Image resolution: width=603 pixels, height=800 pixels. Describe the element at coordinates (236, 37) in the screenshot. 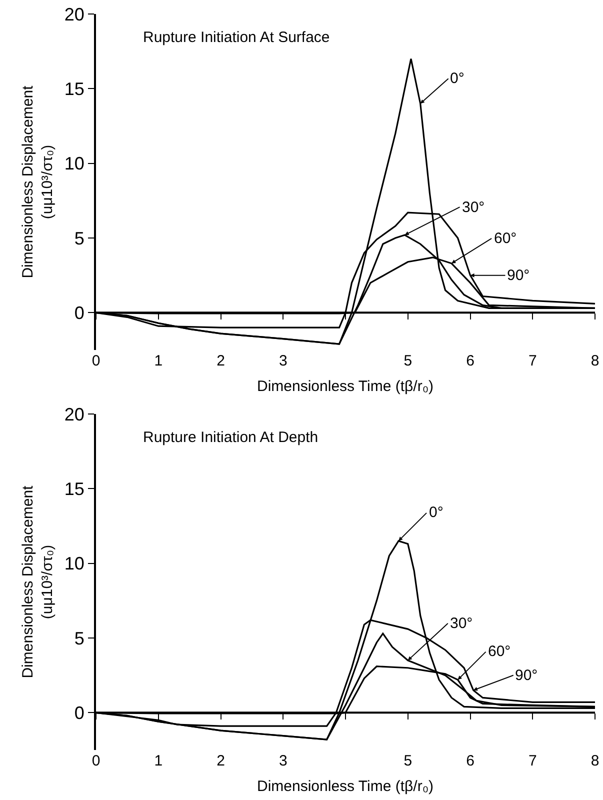

I see `text: Rupture Initiation At Surface` at that location.